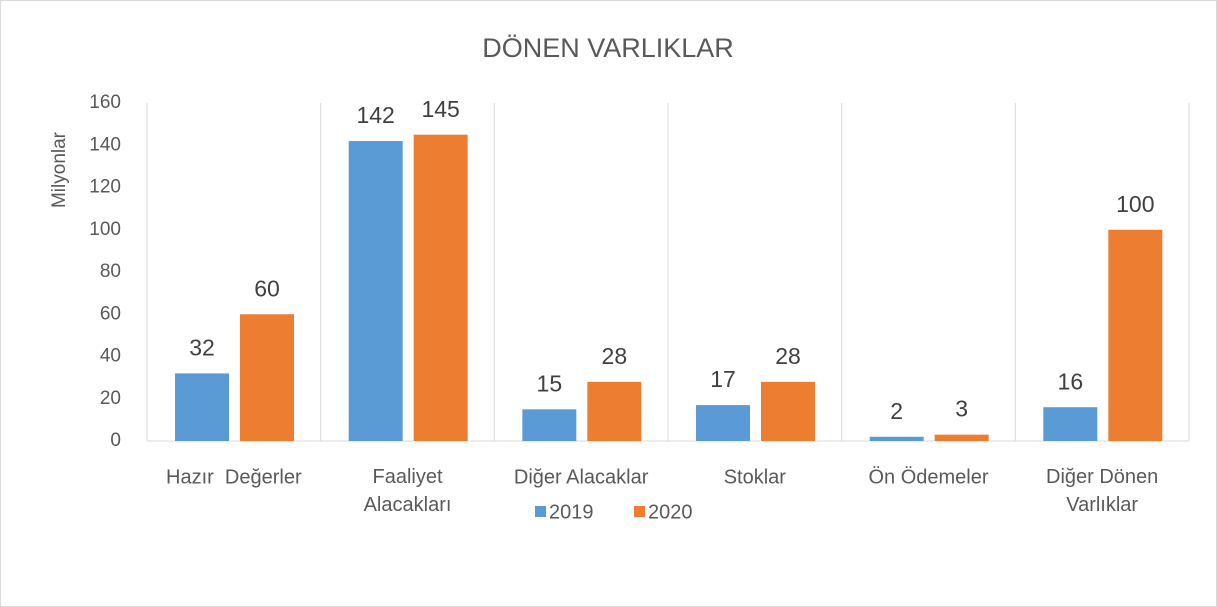 The height and width of the screenshot is (607, 1217). Describe the element at coordinates (115, 440) in the screenshot. I see `y-tick-label: 0` at that location.